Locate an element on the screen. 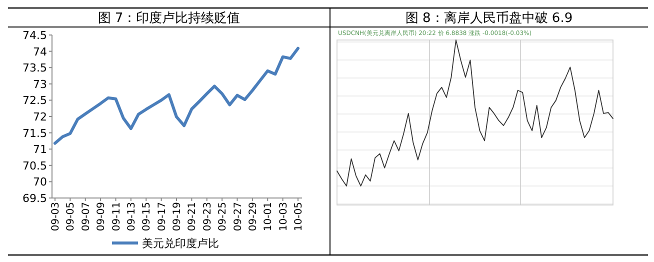 The image size is (654, 262). x-tick-label: 09-23 is located at coordinates (208, 217).